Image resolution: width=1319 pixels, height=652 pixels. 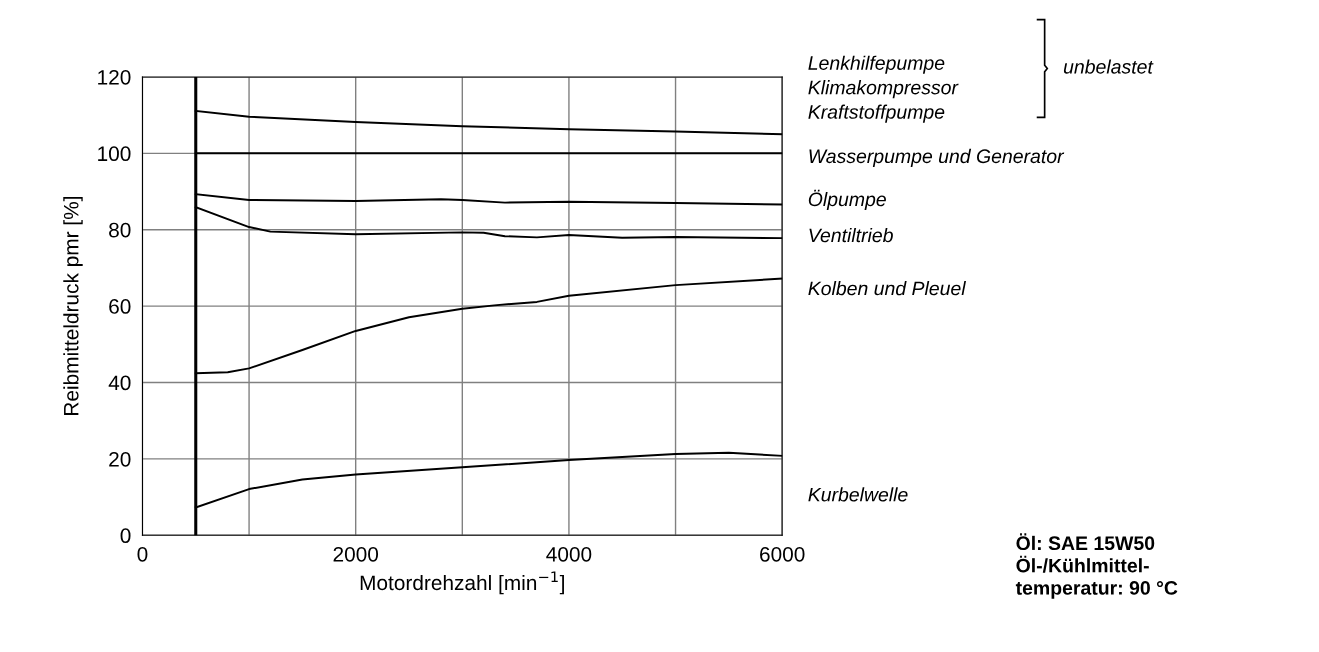 I want to click on y-tick-label: 0, so click(x=125, y=536).